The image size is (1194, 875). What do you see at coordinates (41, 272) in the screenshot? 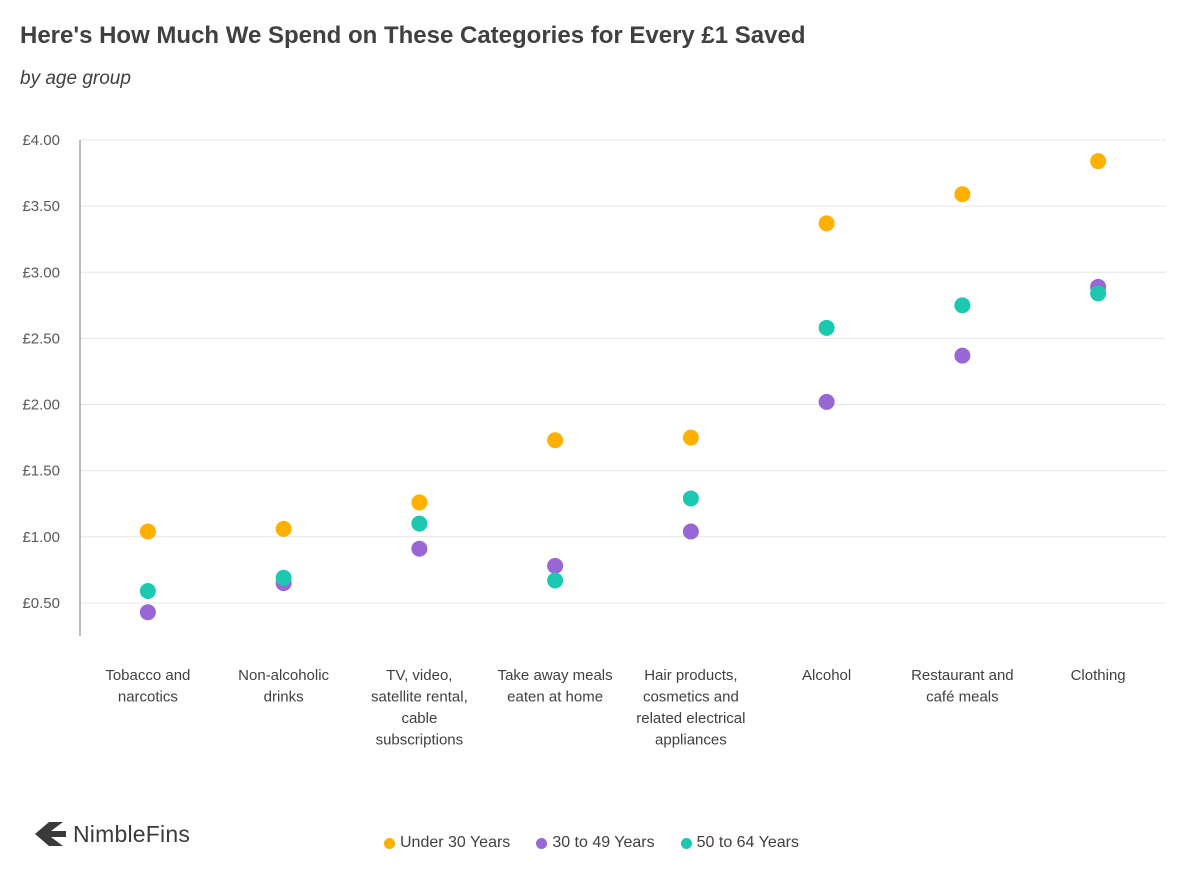
I see `y-tick-label: £3.00` at bounding box center [41, 272].